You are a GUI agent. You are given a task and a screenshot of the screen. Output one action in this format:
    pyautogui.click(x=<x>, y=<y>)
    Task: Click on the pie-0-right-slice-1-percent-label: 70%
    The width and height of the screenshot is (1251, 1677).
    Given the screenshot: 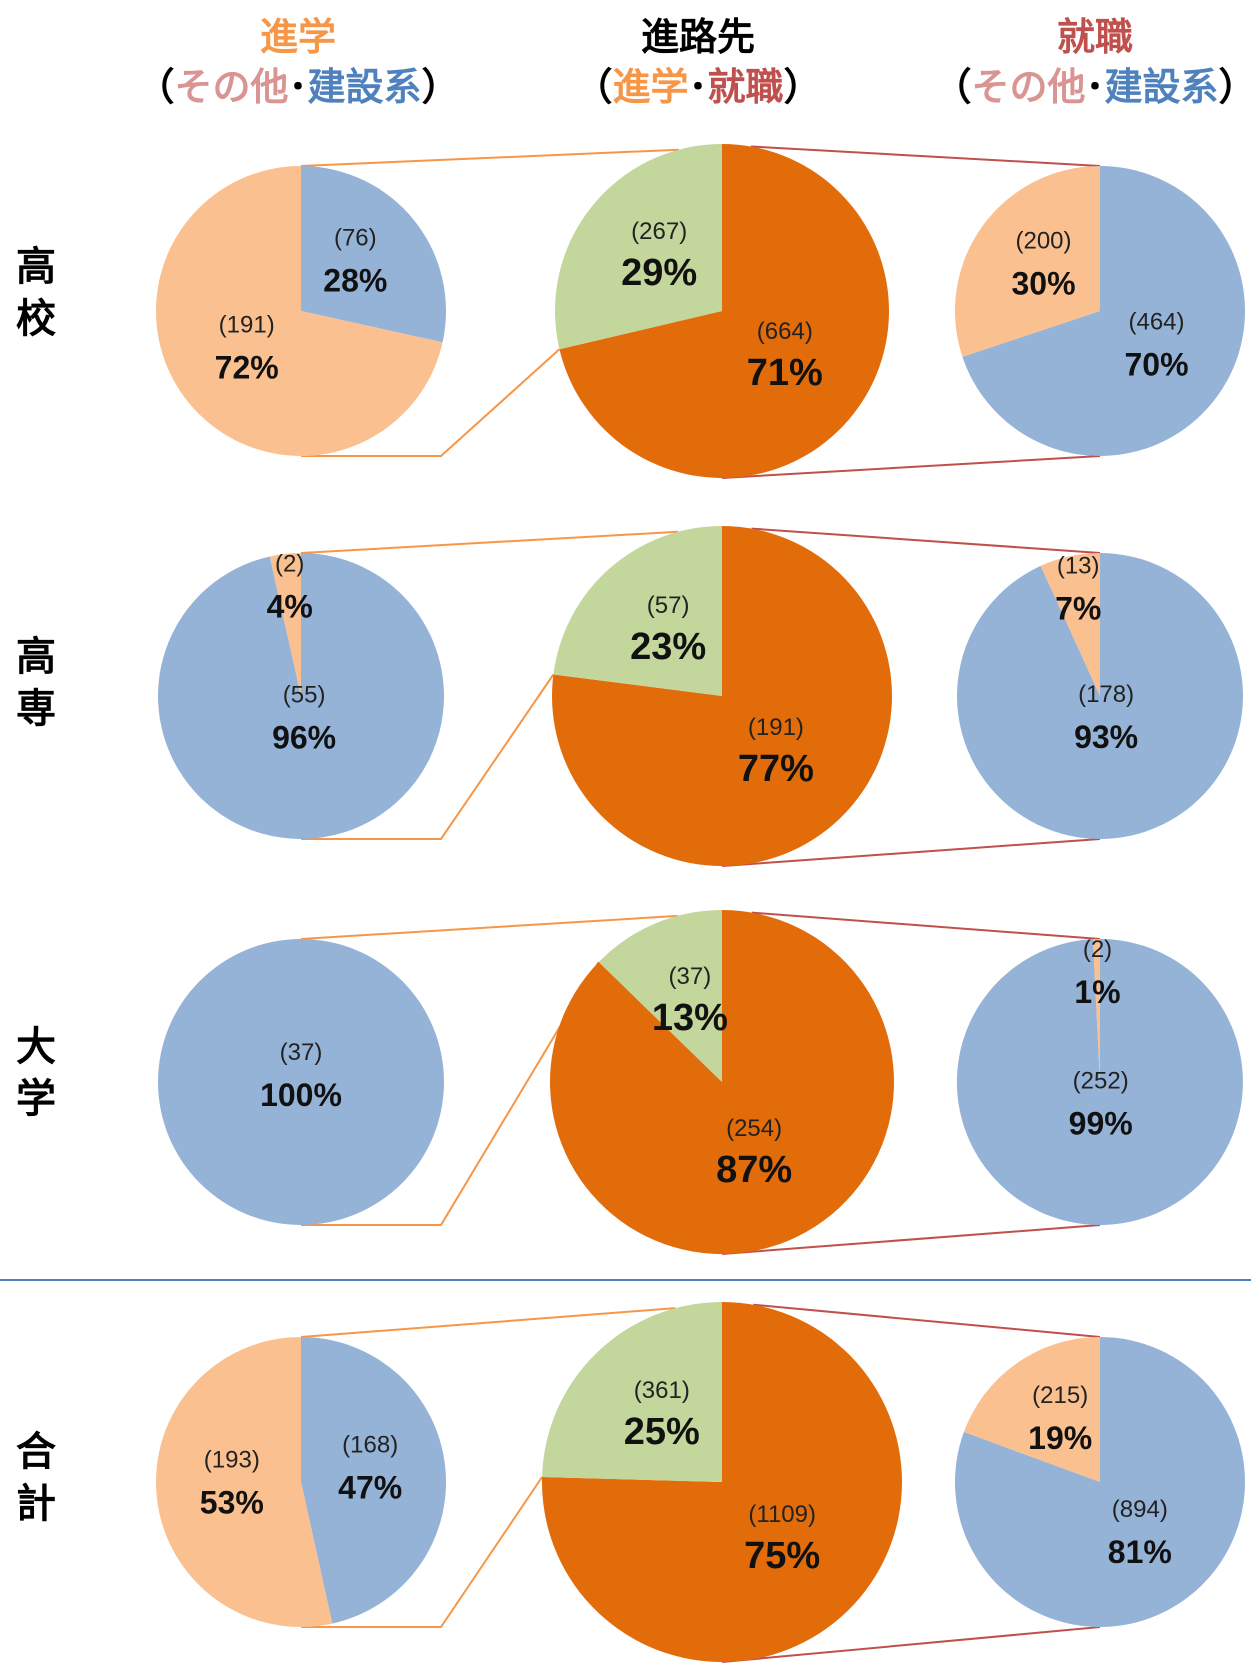 What is the action you would take?
    pyautogui.click(x=1156, y=365)
    